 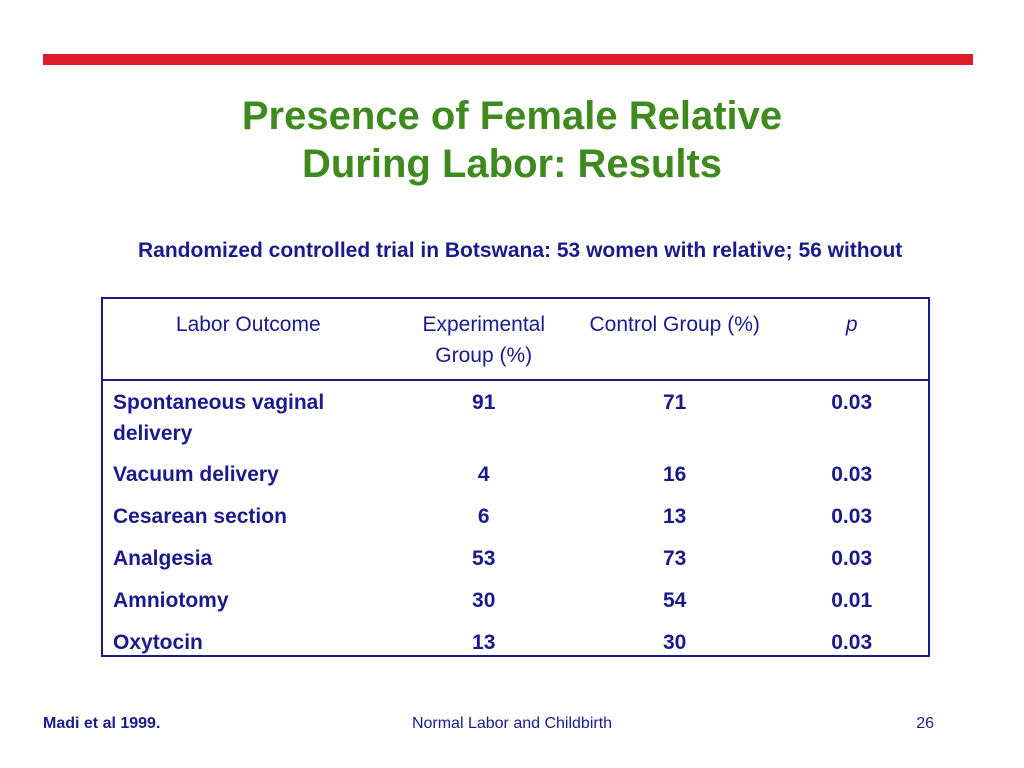 I want to click on outcome-cell: Spontaneous vaginal delivery, so click(x=219, y=418).